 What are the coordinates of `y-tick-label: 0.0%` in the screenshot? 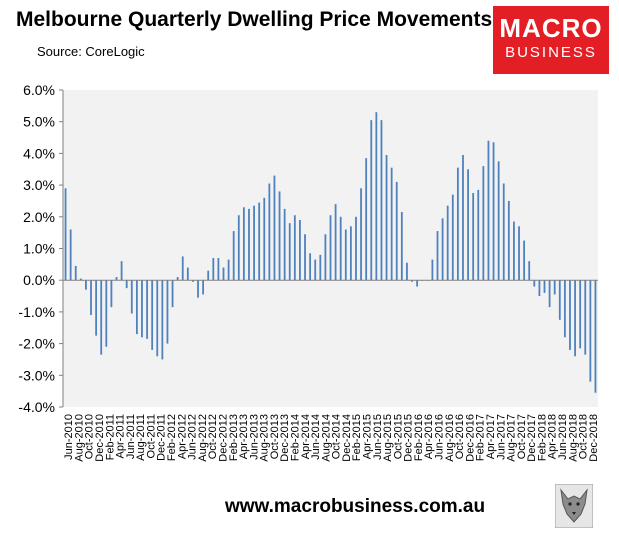 It's located at (39, 280).